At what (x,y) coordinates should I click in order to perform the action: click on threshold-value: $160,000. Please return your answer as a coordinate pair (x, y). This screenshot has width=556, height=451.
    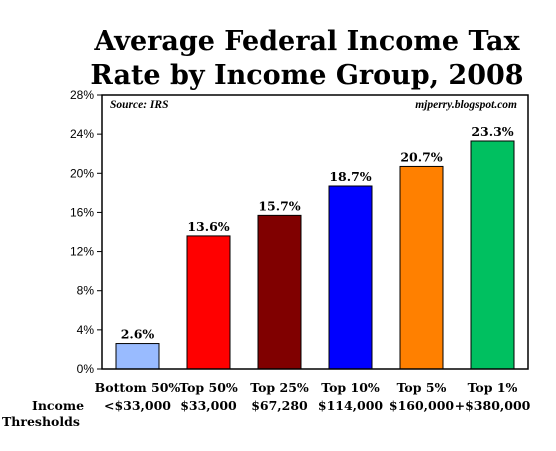
    Looking at the image, I should click on (422, 405).